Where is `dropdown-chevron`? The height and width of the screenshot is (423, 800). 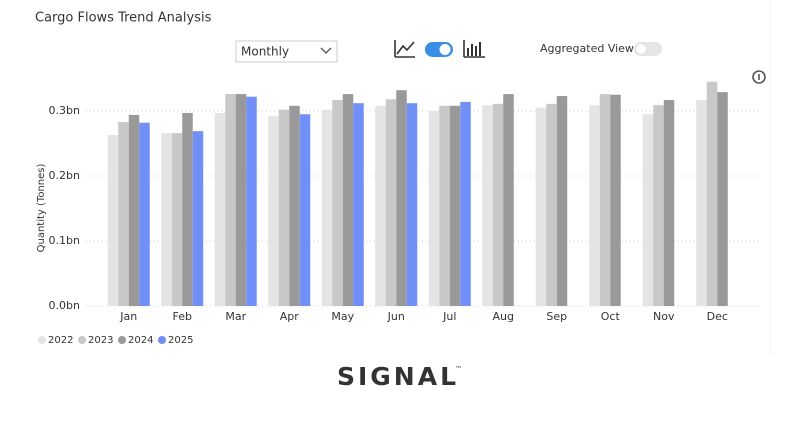
dropdown-chevron is located at coordinates (326, 50).